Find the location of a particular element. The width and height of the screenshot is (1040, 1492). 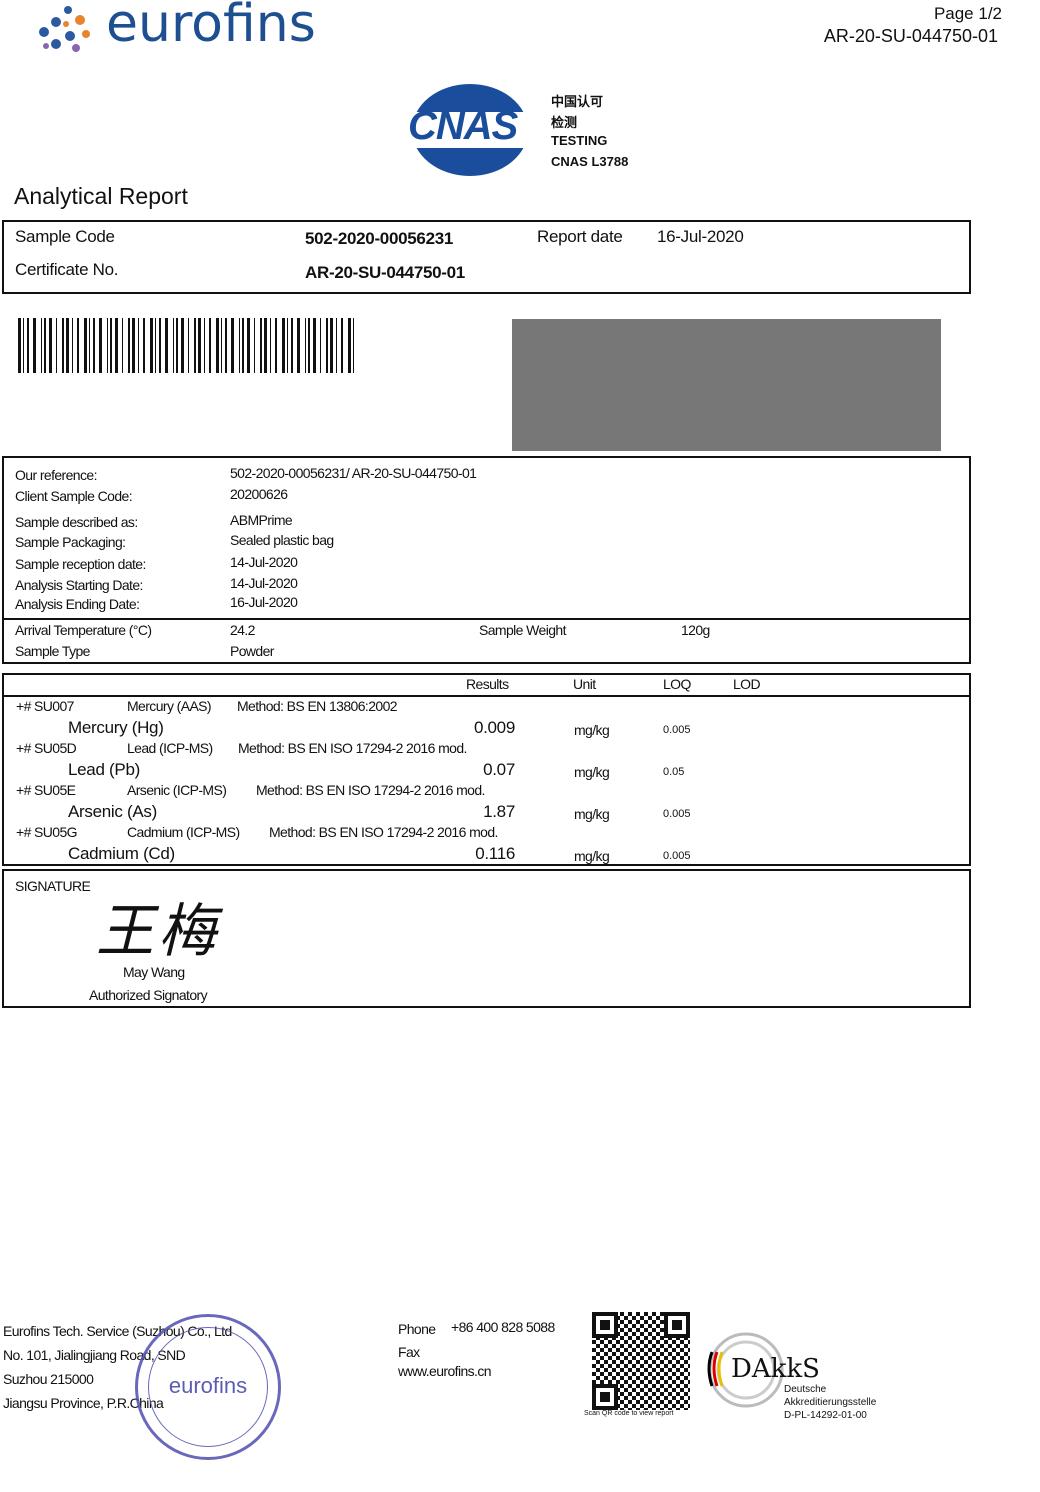

cnas-text: 检测 is located at coordinates (564, 122).